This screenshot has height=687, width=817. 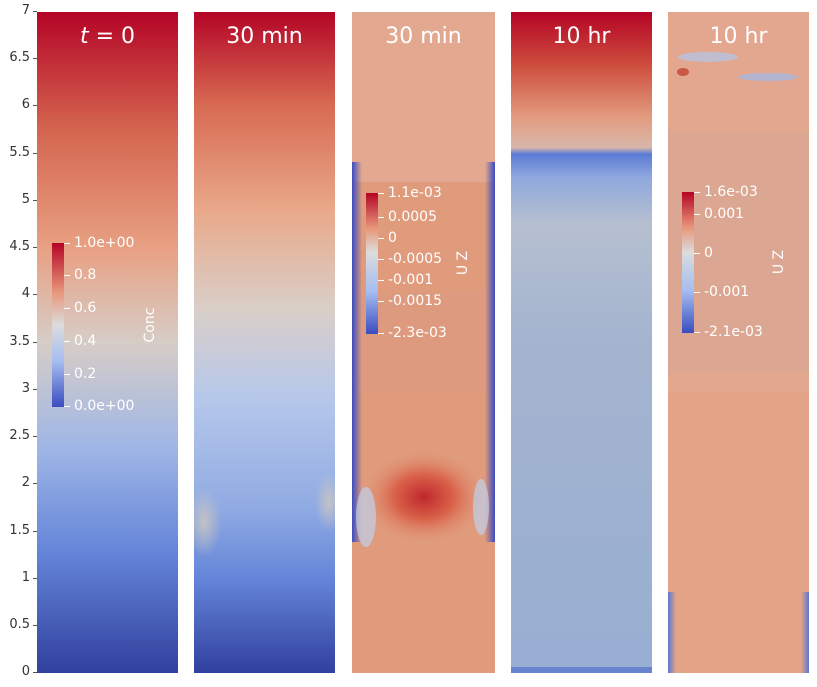 What do you see at coordinates (104, 406) in the screenshot?
I see `colorbar-label: 0.0e+00` at bounding box center [104, 406].